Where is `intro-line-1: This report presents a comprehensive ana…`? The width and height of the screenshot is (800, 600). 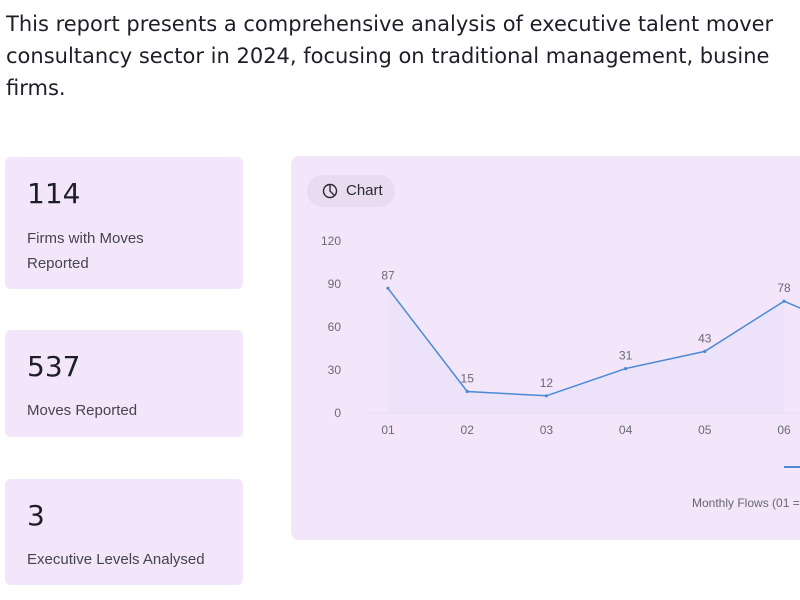
intro-line-1: This report presents a comprehensive ana… is located at coordinates (390, 24).